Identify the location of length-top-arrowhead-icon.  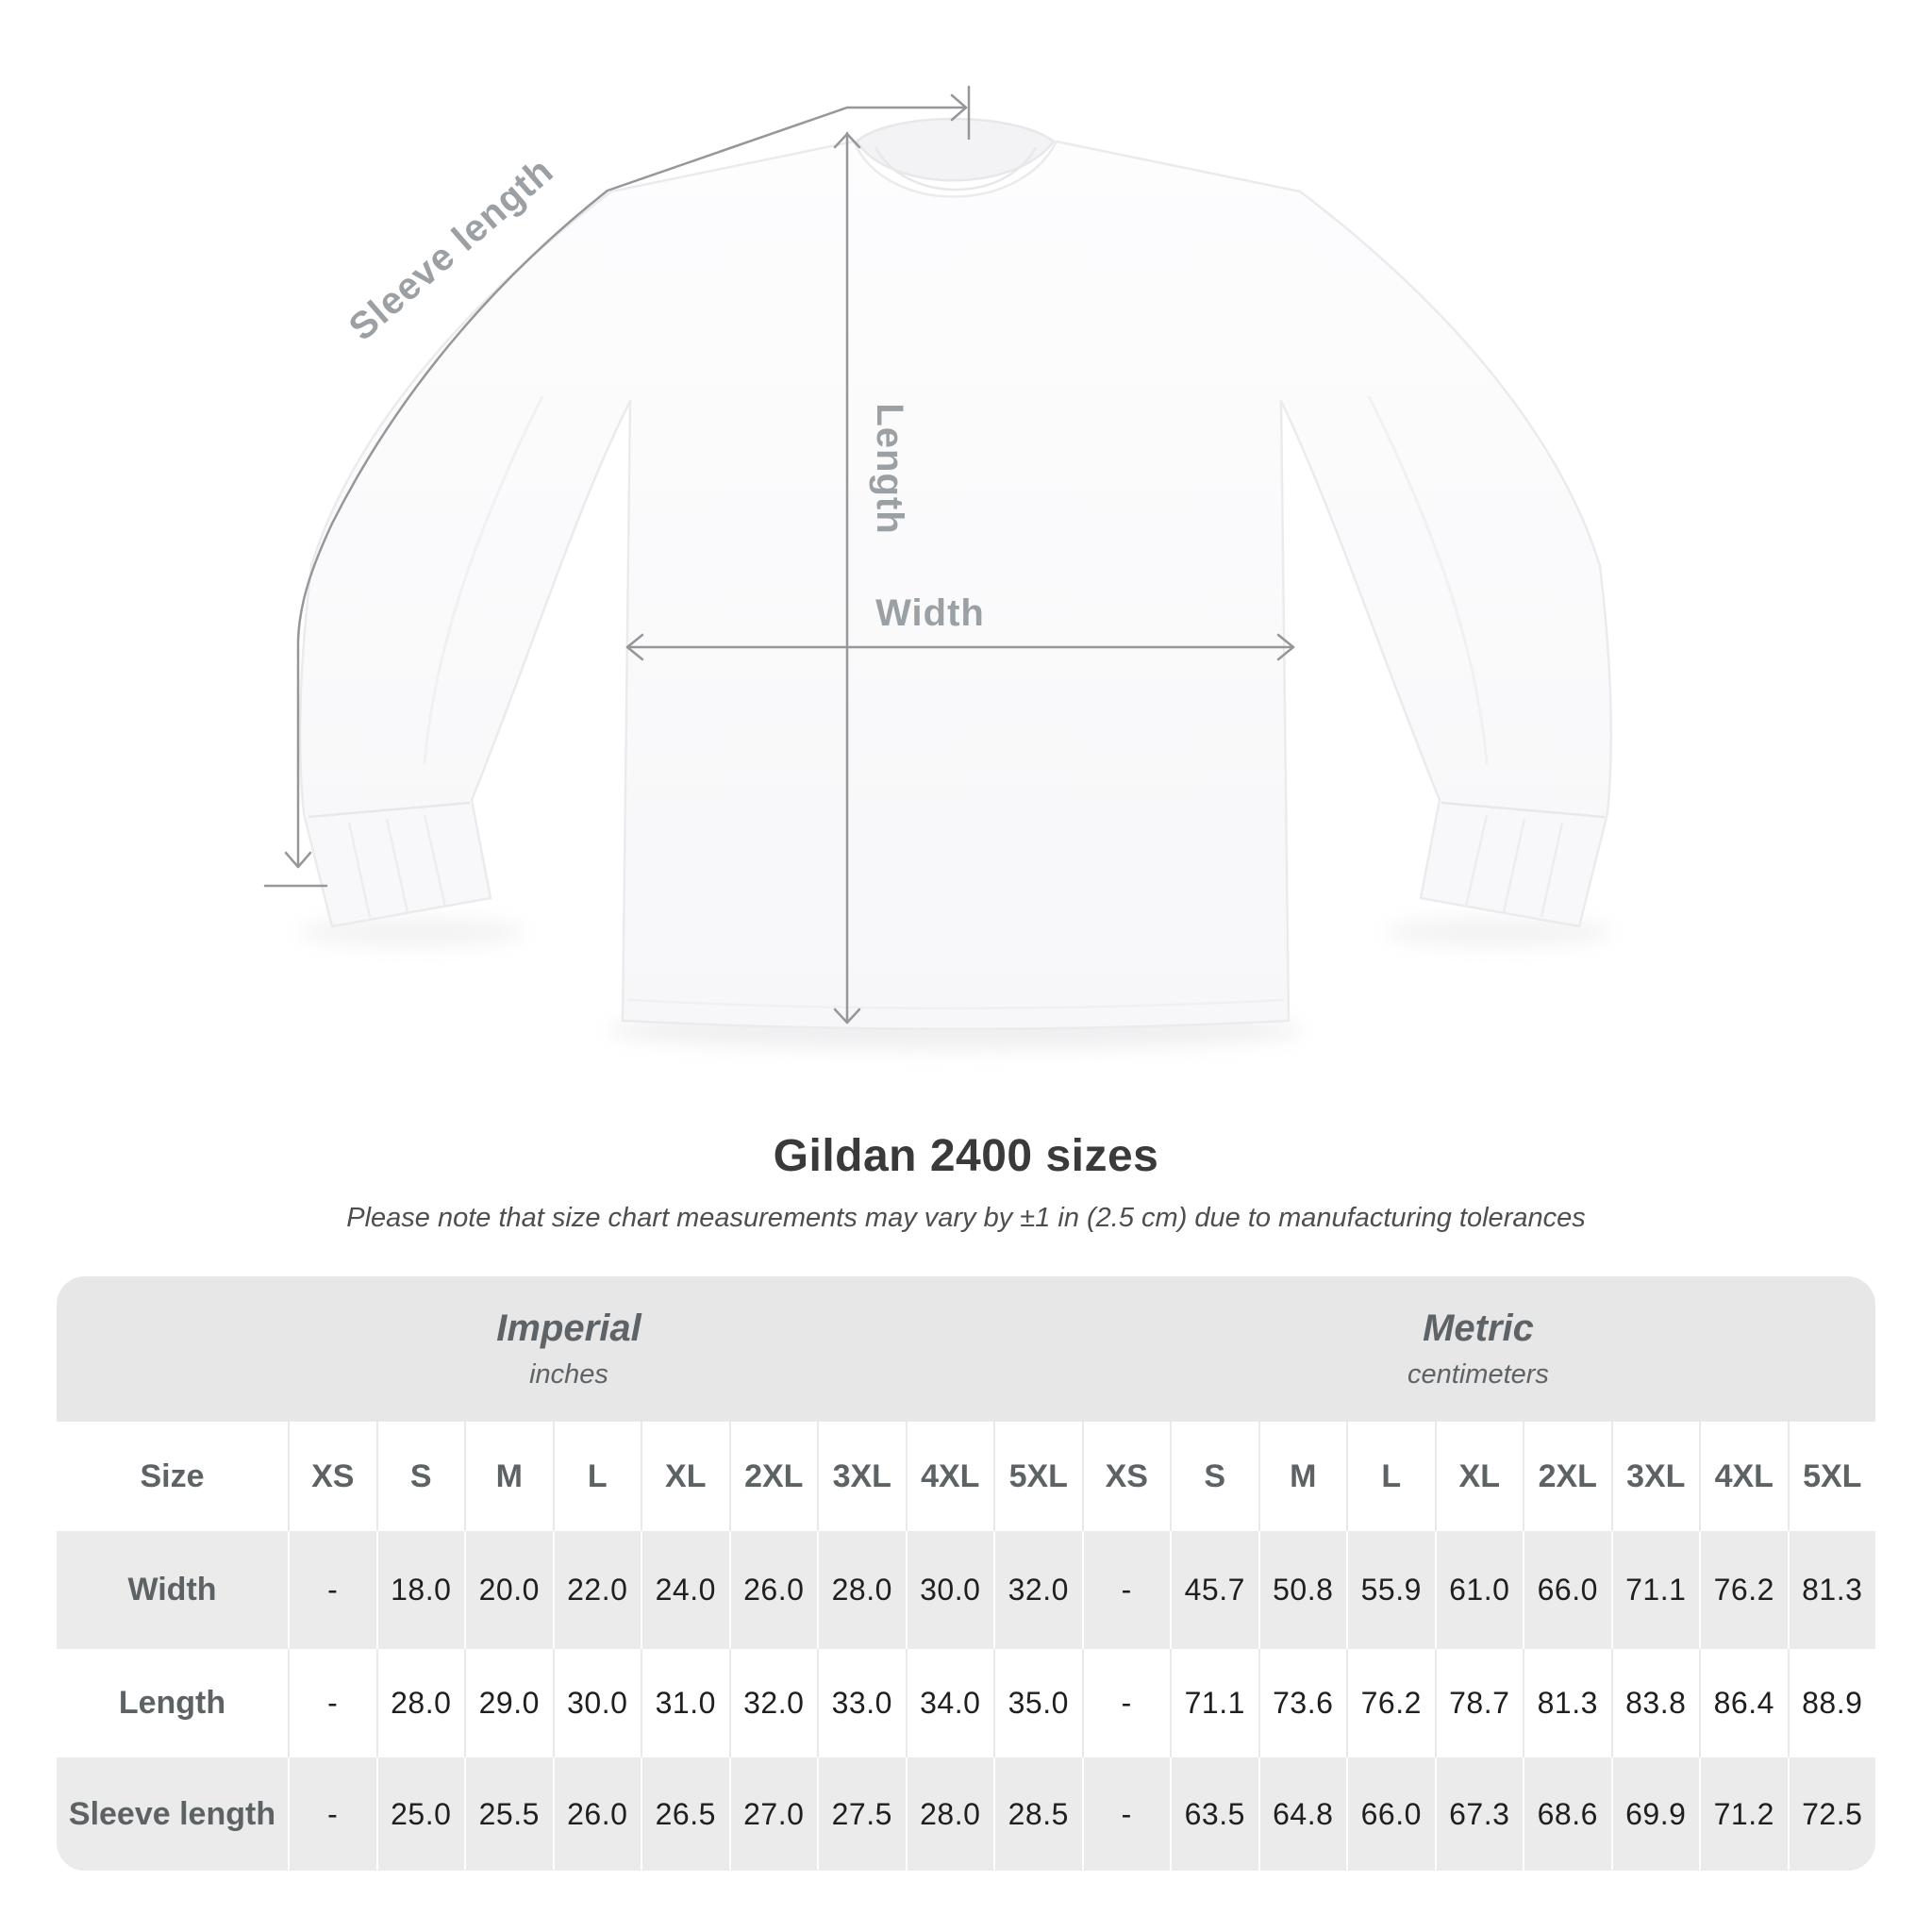
(847, 141).